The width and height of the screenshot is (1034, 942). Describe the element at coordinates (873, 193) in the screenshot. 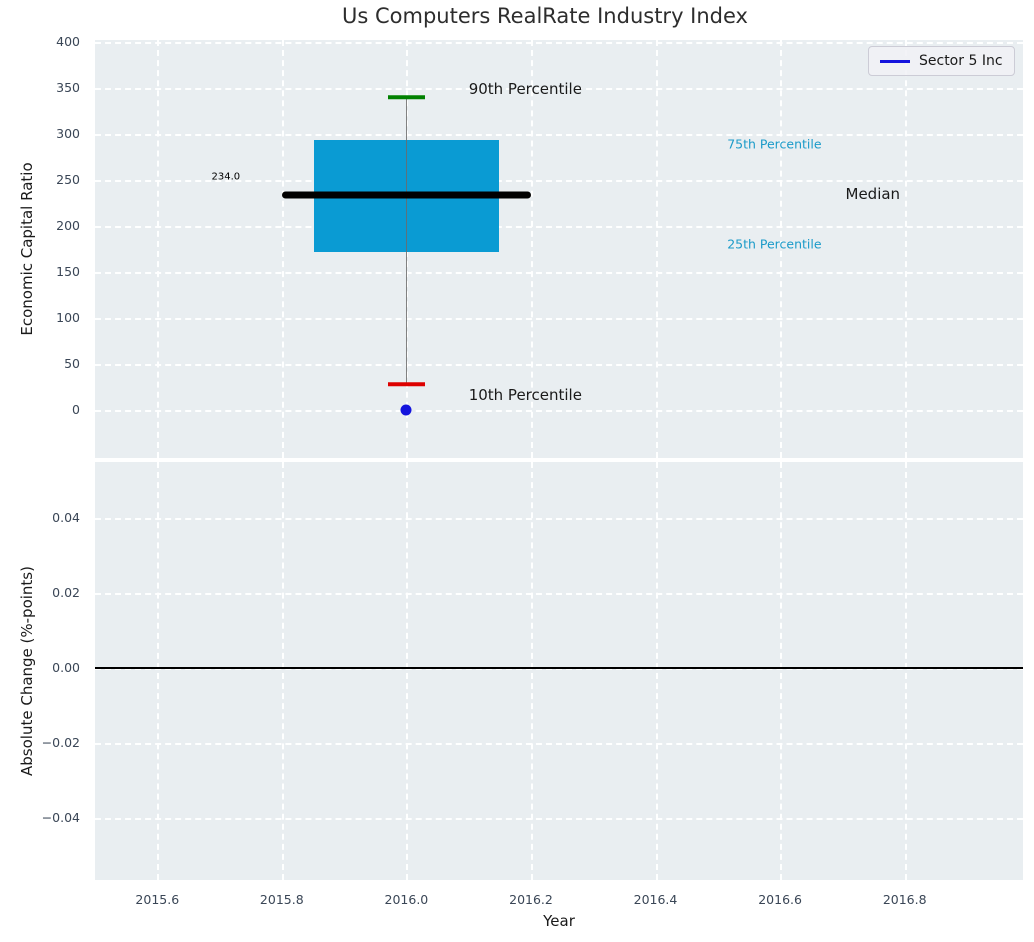

I see `annotation-median: Median` at that location.